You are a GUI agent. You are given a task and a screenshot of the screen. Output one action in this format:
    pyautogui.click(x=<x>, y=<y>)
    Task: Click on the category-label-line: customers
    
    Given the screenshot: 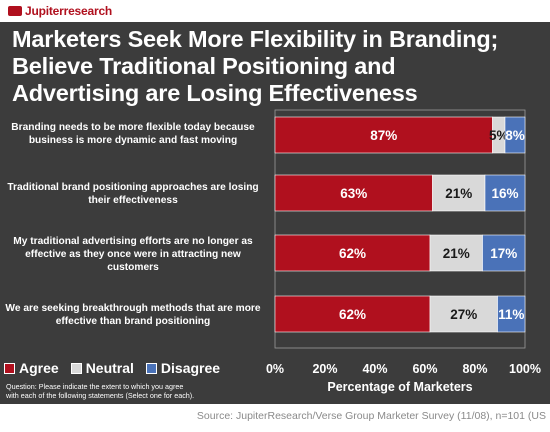 What is the action you would take?
    pyautogui.click(x=133, y=267)
    